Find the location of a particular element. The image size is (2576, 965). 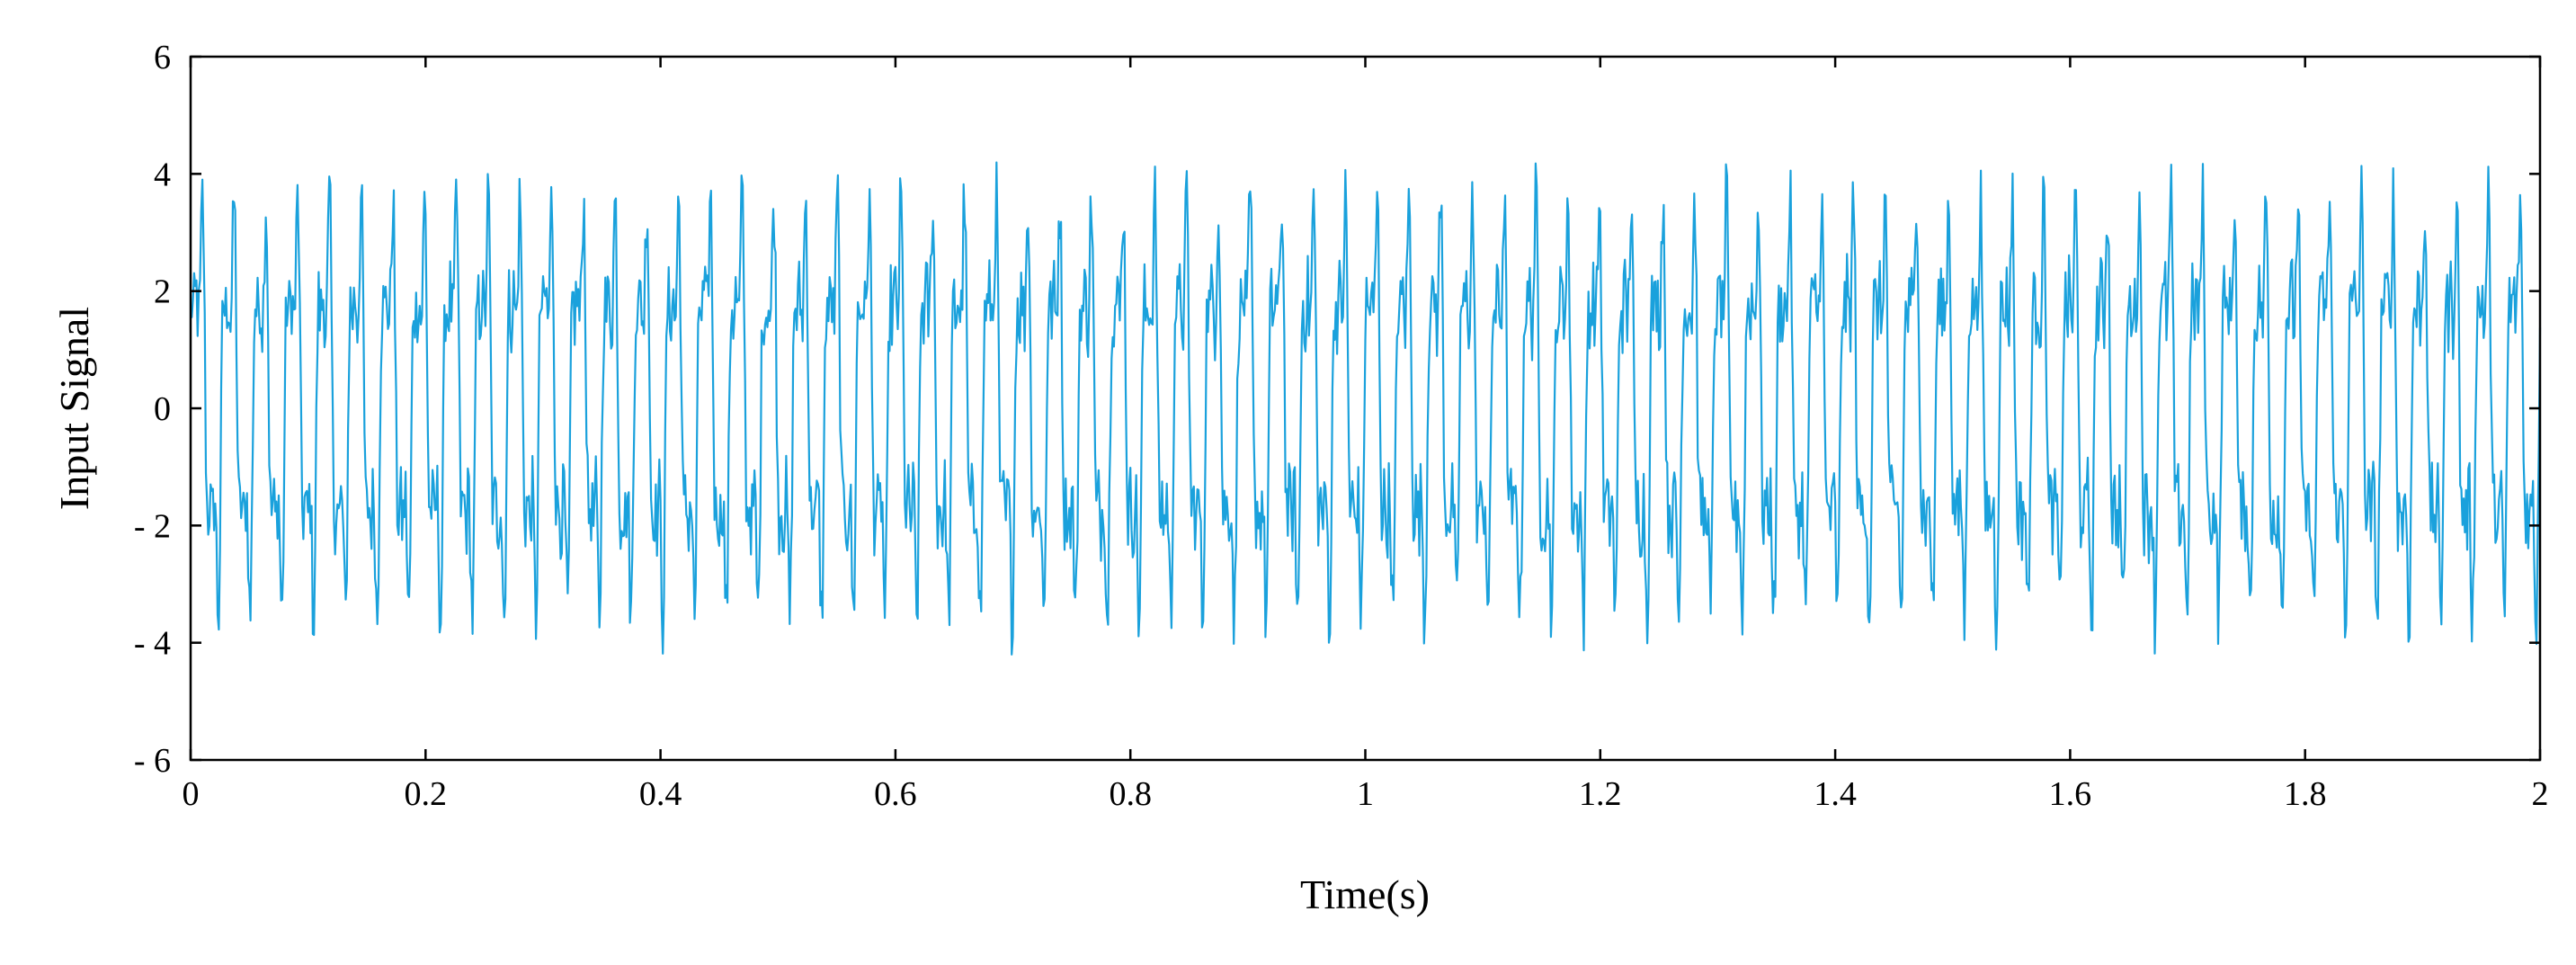

x-tick-label: 1 is located at coordinates (1365, 794).